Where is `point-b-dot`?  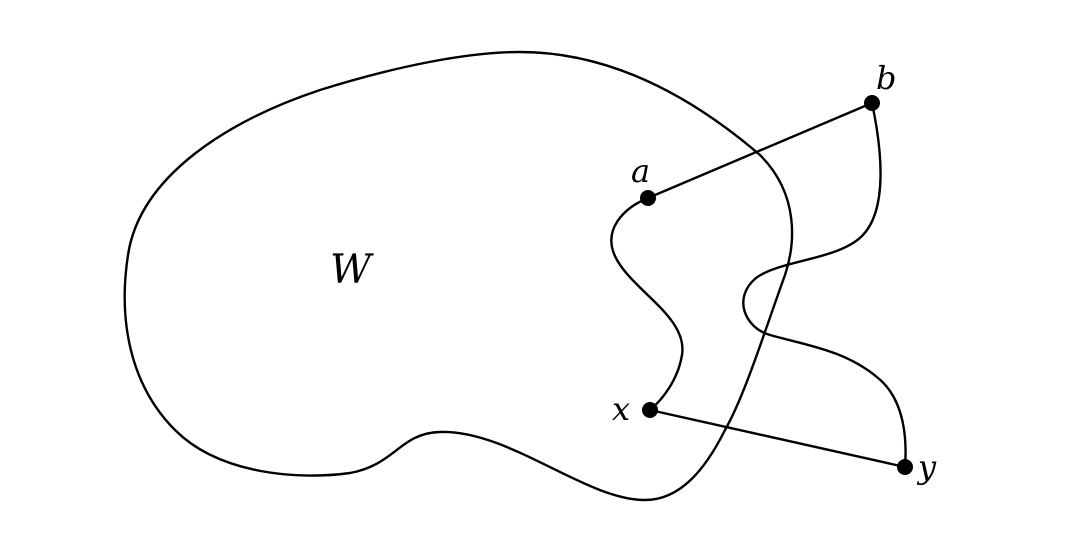 point-b-dot is located at coordinates (872, 103).